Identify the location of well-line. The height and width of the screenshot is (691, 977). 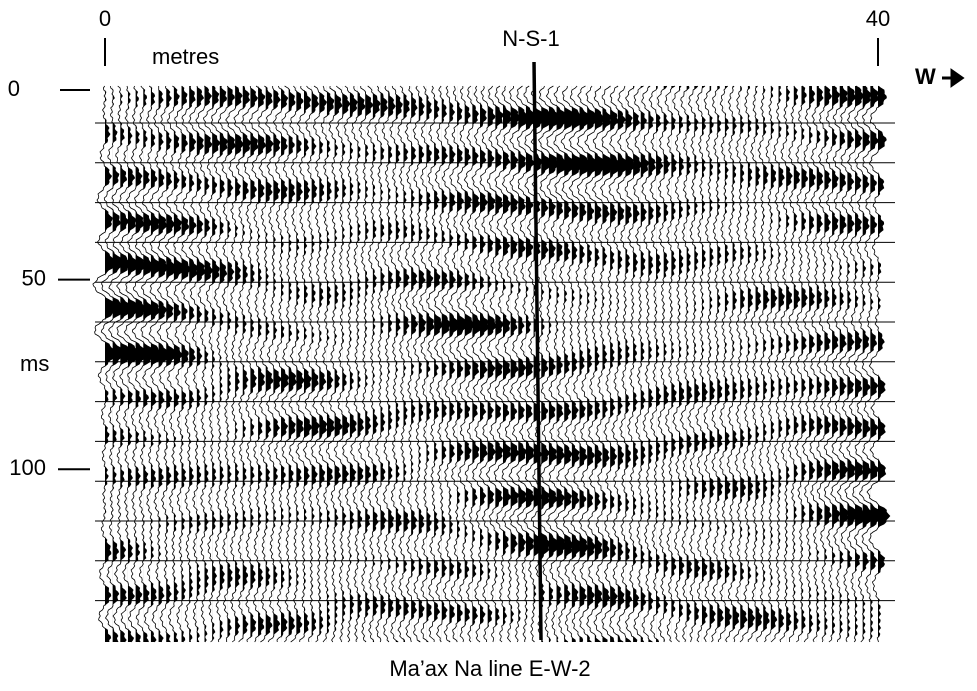
(537, 351).